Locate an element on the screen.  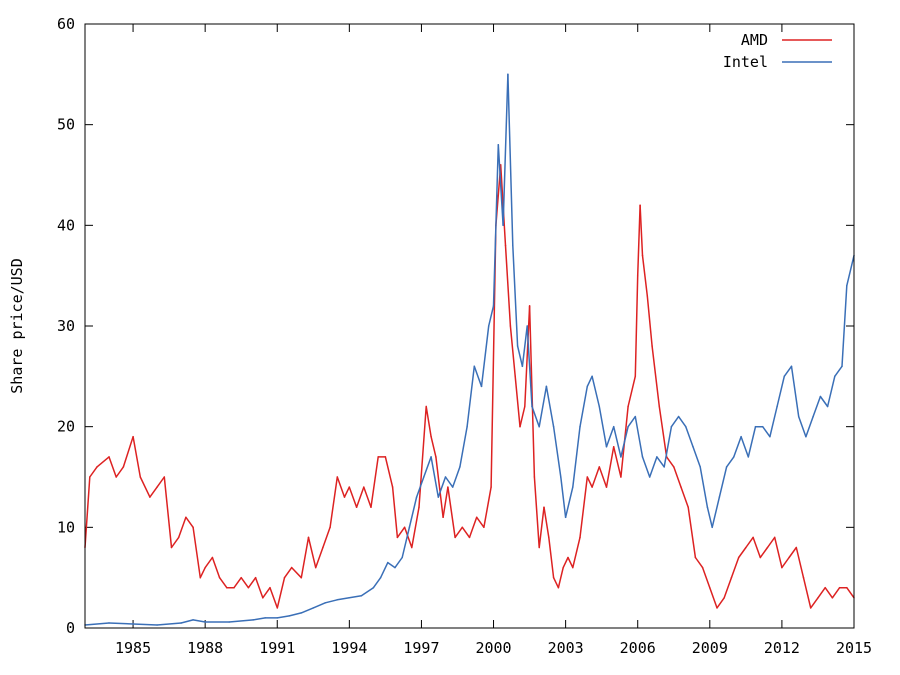
x-tick-label: 1991 is located at coordinates (277, 648).